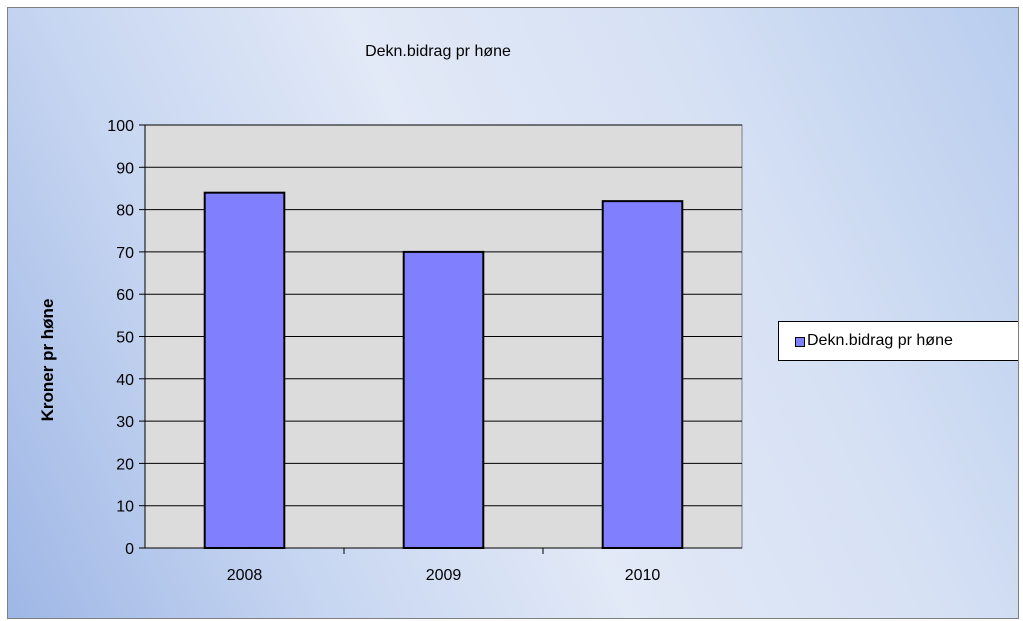  Describe the element at coordinates (800, 341) in the screenshot. I see `legend-swatch` at that location.